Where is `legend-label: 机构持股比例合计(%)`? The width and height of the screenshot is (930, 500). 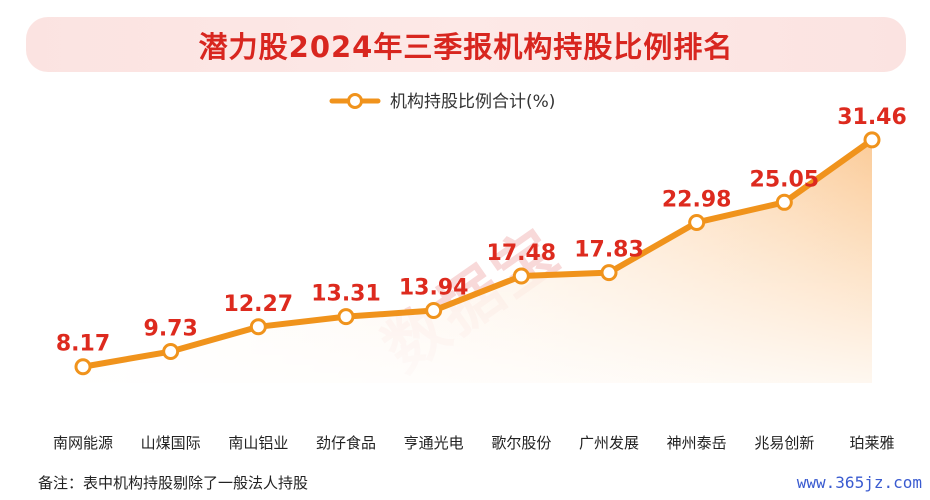
legend-label: 机构持股比例合计(%) is located at coordinates (472, 102).